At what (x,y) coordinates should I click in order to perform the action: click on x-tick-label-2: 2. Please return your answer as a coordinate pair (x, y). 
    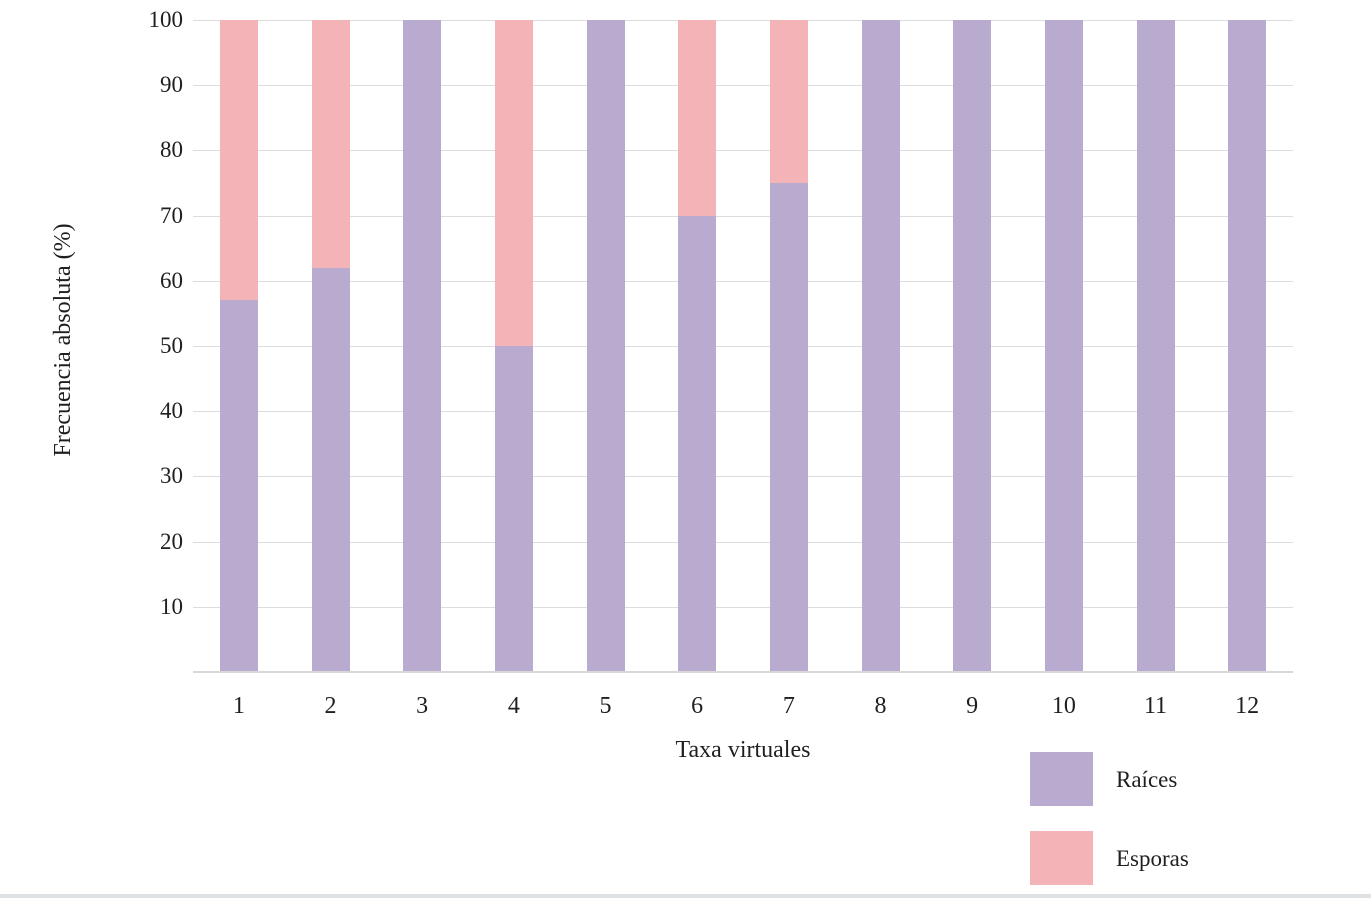
    Looking at the image, I should click on (330, 706).